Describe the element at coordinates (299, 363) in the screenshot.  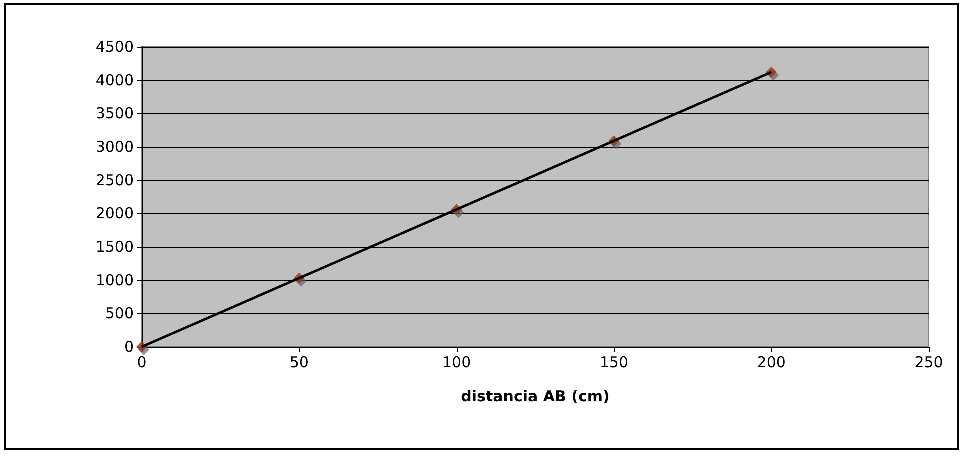
I see `x-tick-label: 50` at that location.